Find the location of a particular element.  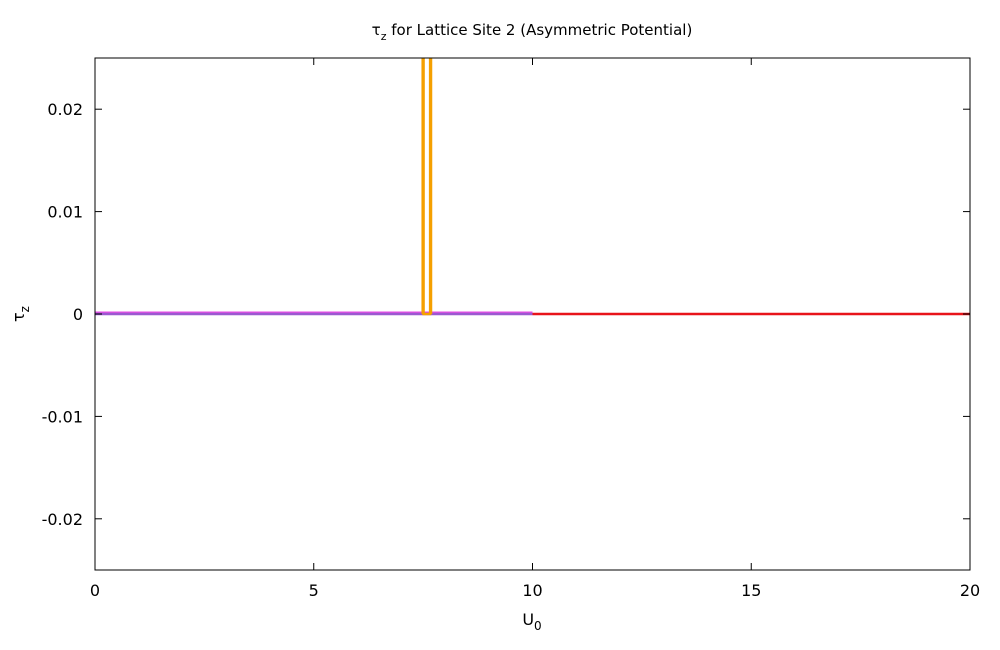

y-tick-label: 0 is located at coordinates (78, 314).